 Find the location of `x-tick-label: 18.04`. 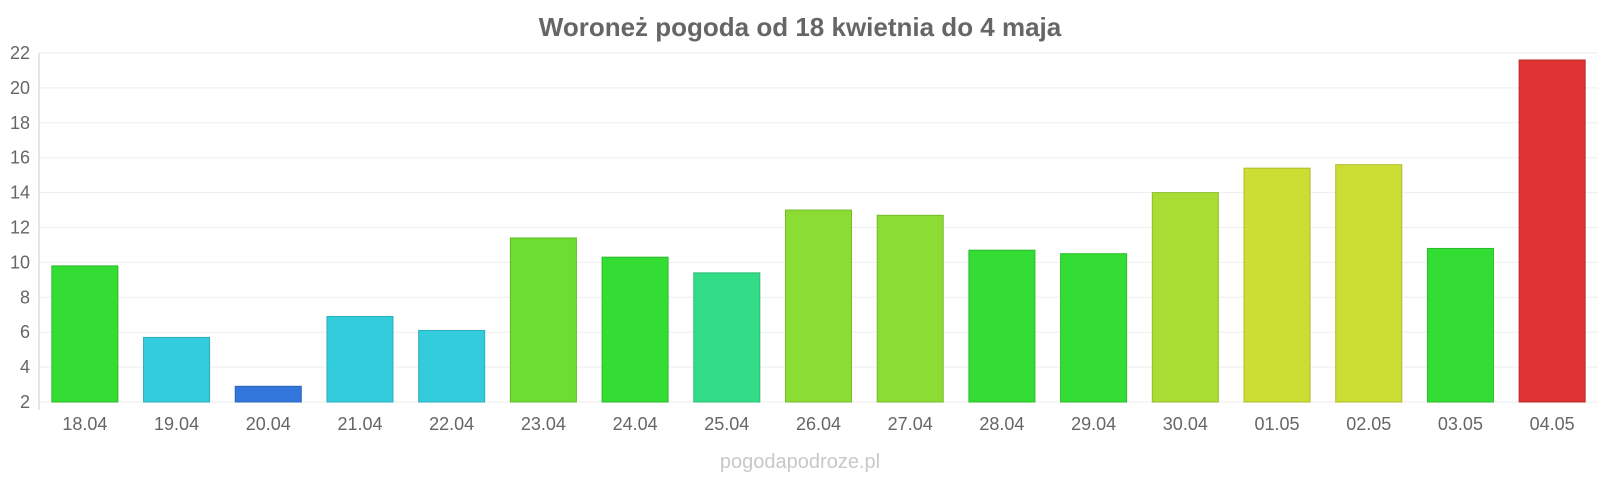

x-tick-label: 18.04 is located at coordinates (84, 424).